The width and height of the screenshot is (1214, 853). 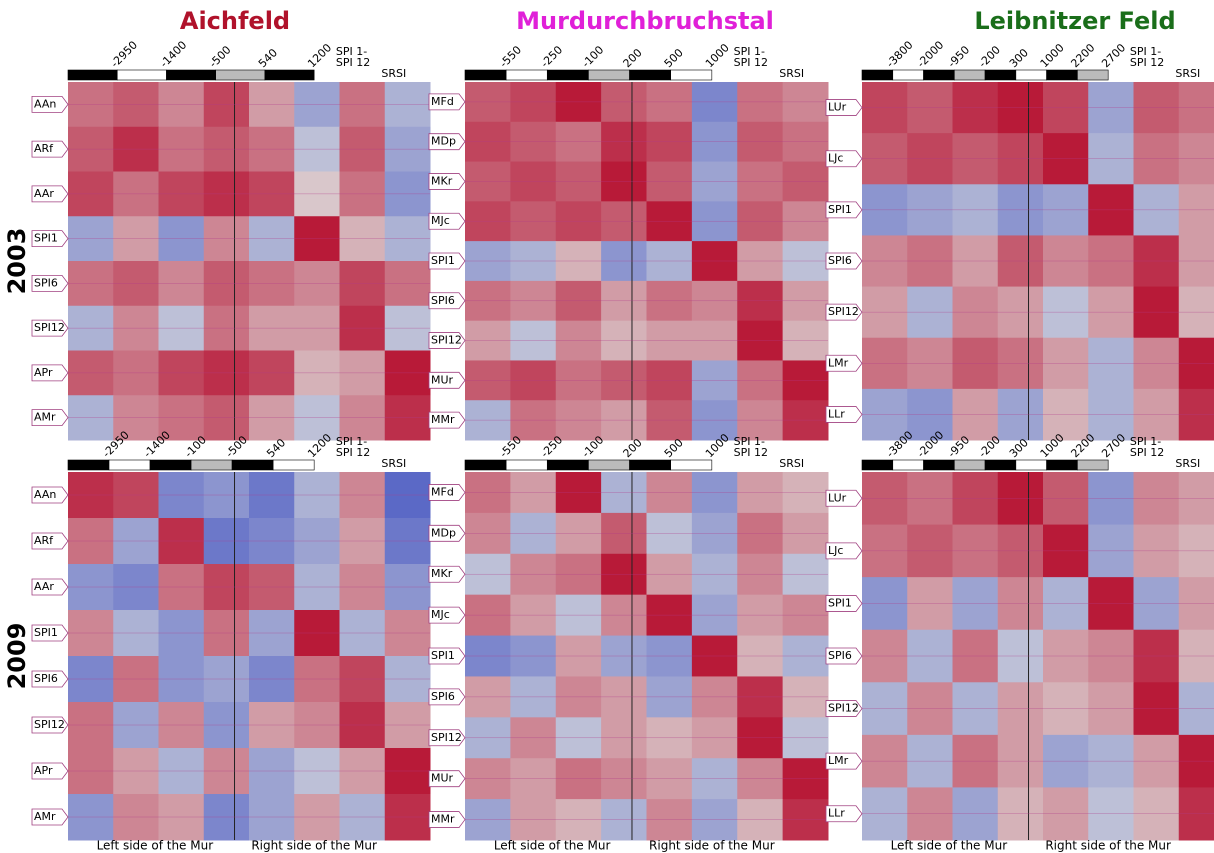 What do you see at coordinates (1082, 55) in the screenshot?
I see `top-tick-label: 2200` at bounding box center [1082, 55].